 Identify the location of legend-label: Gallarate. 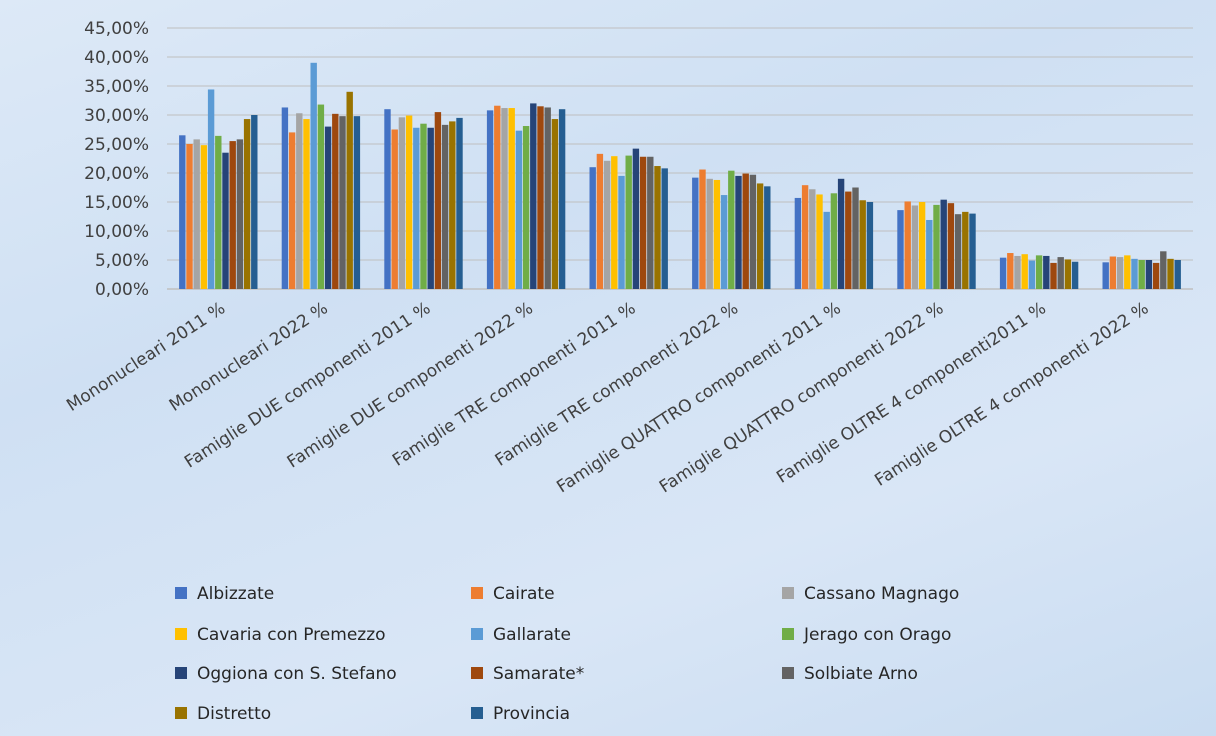
(532, 635).